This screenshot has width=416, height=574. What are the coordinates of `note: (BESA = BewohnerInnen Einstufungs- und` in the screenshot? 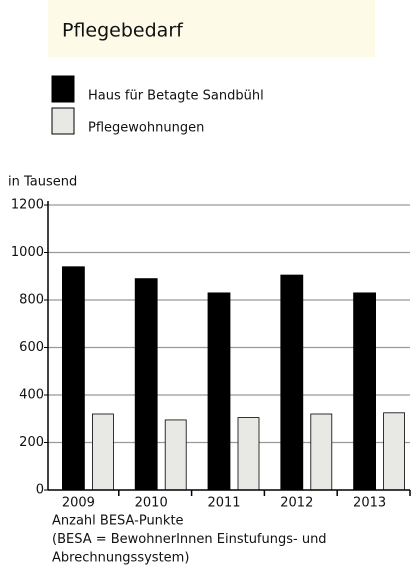 It's located at (189, 539).